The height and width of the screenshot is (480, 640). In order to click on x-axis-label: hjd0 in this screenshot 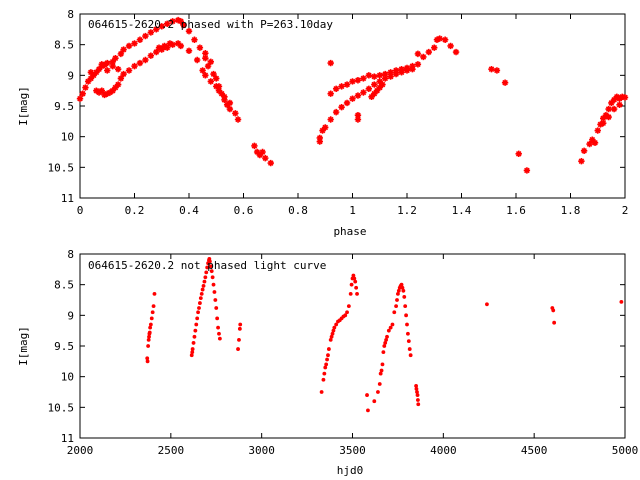, I will do `click(350, 470)`.